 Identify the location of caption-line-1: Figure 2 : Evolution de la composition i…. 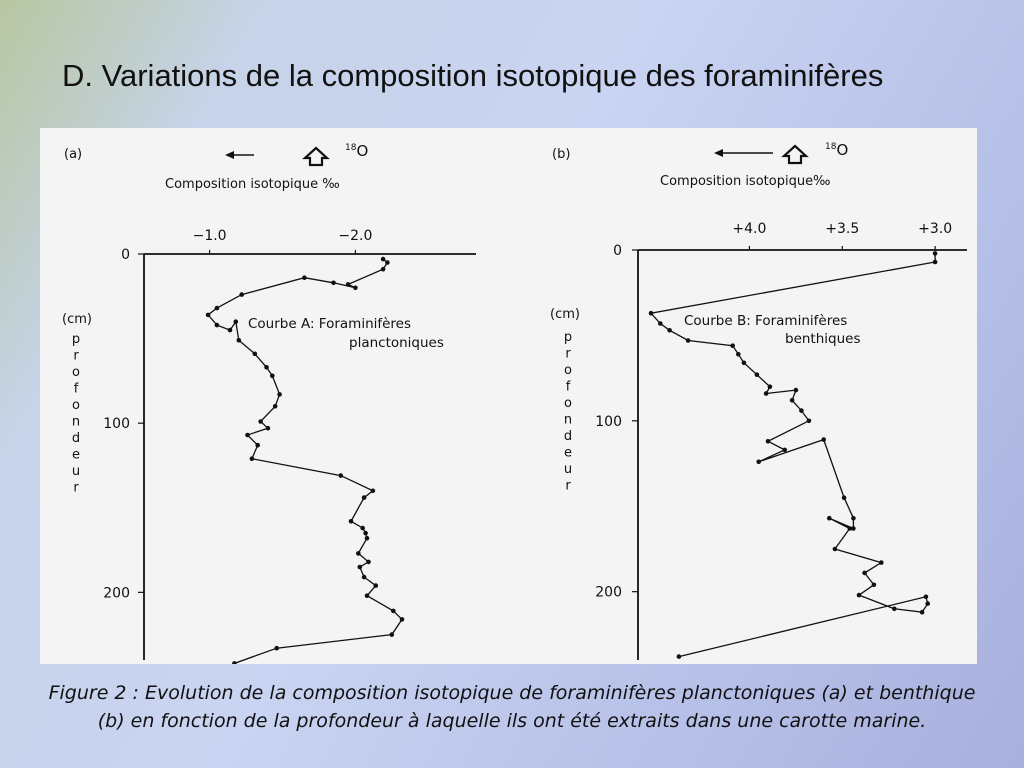
(512, 693).